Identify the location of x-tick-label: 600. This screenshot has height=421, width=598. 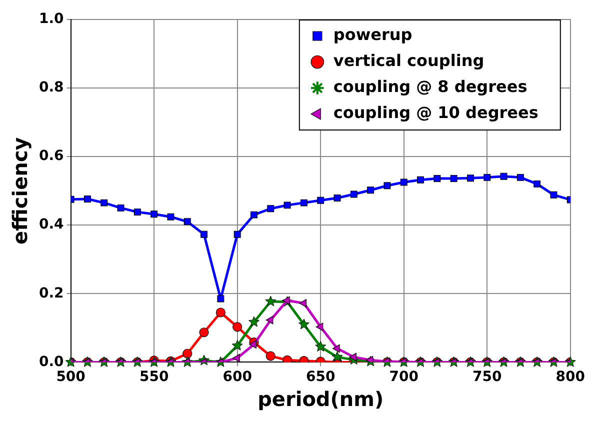
(237, 377).